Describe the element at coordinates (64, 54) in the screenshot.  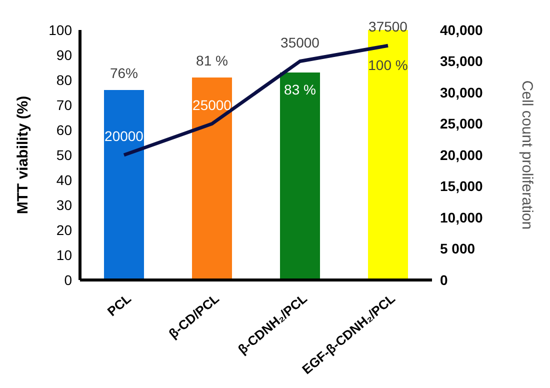
I see `y-tick-label: 90` at that location.